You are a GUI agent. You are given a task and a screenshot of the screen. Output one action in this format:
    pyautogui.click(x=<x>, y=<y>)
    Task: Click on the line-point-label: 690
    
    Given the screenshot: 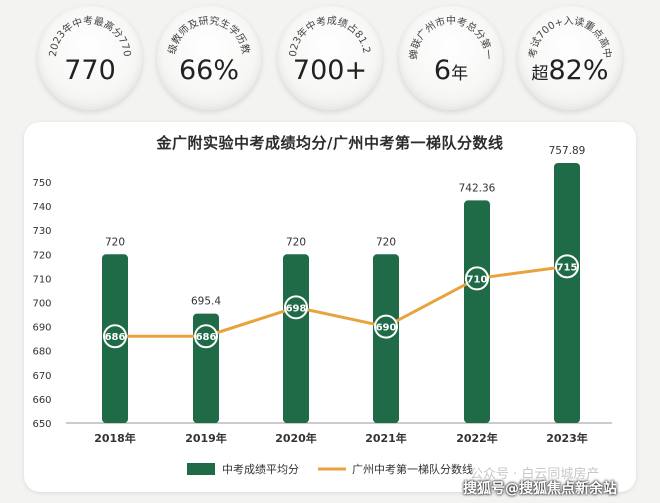 What is the action you would take?
    pyautogui.click(x=386, y=328)
    